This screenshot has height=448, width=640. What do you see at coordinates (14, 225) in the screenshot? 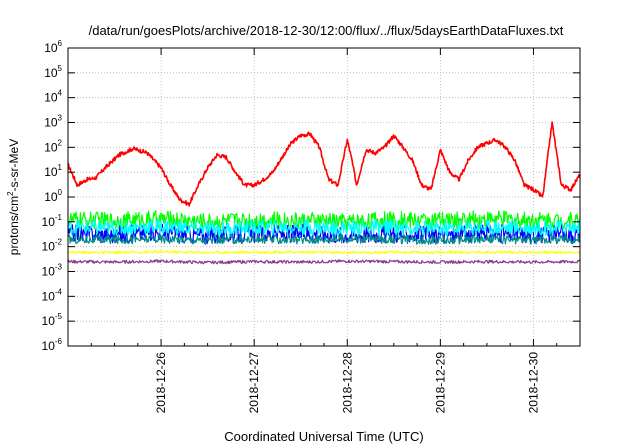
I see `y-axis-label-base: protons/cm` at bounding box center [14, 225].